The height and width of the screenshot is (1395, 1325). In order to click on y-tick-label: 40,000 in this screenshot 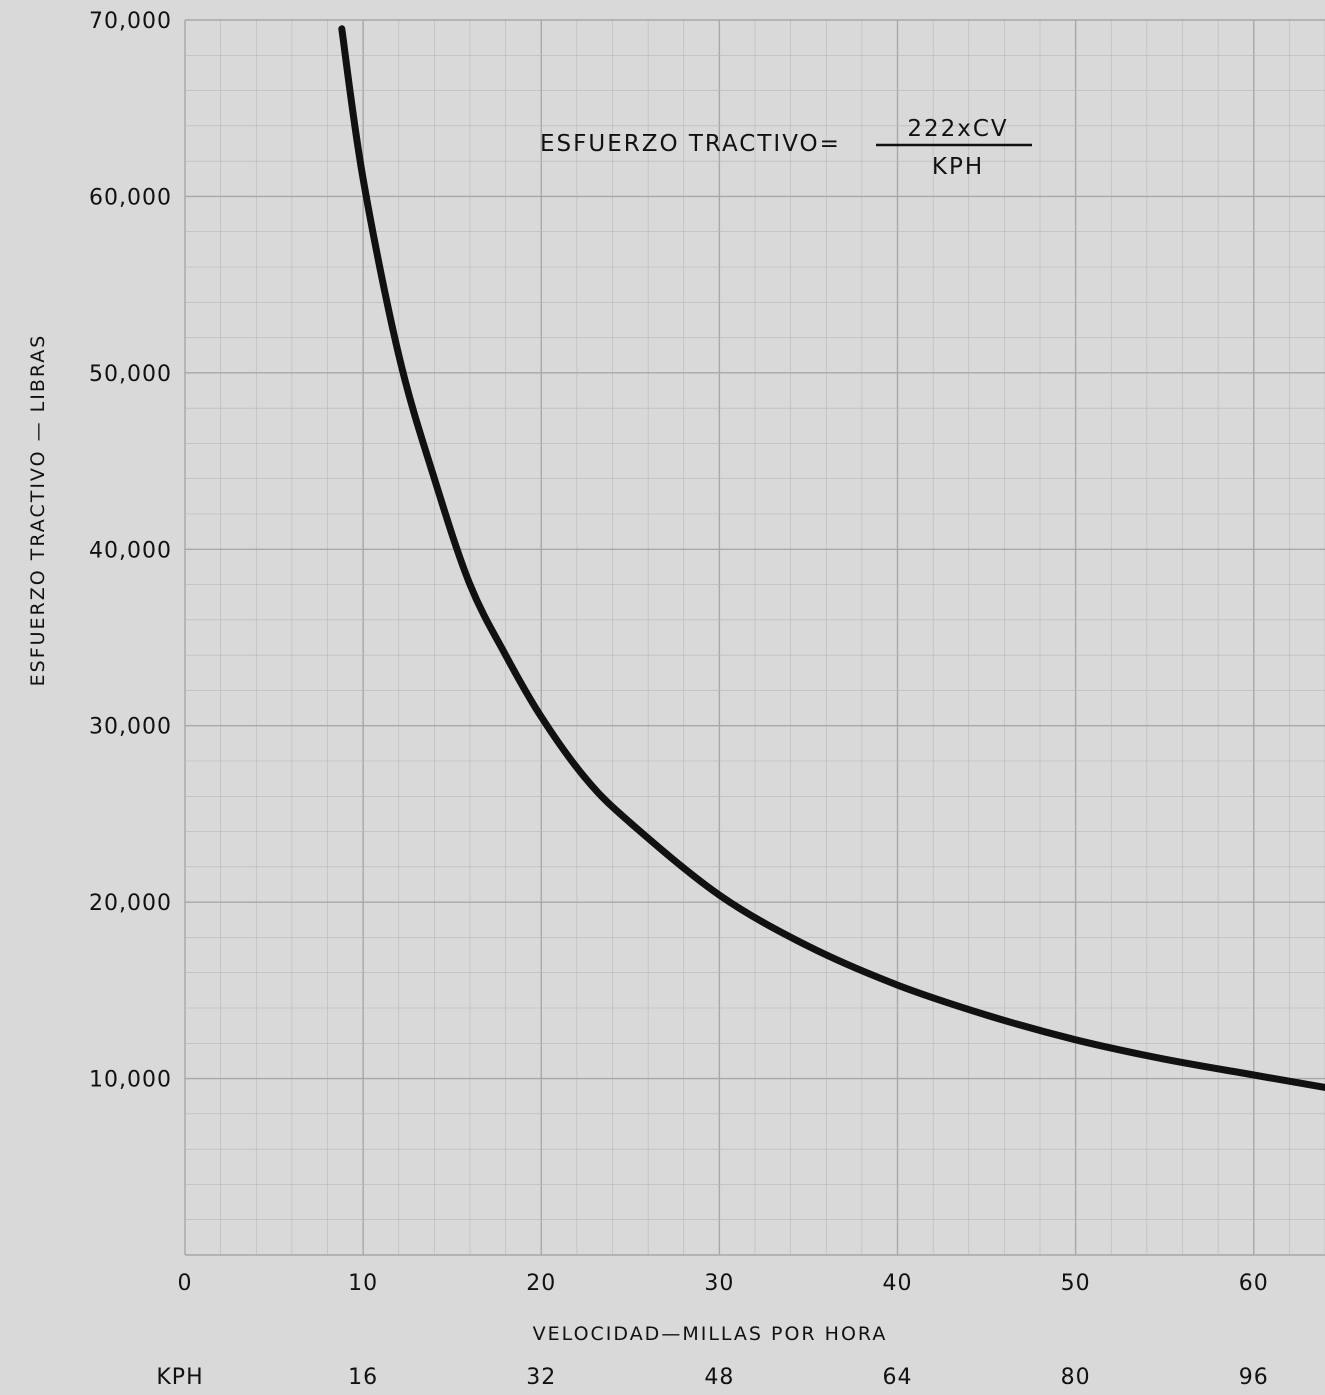, I will do `click(130, 550)`.